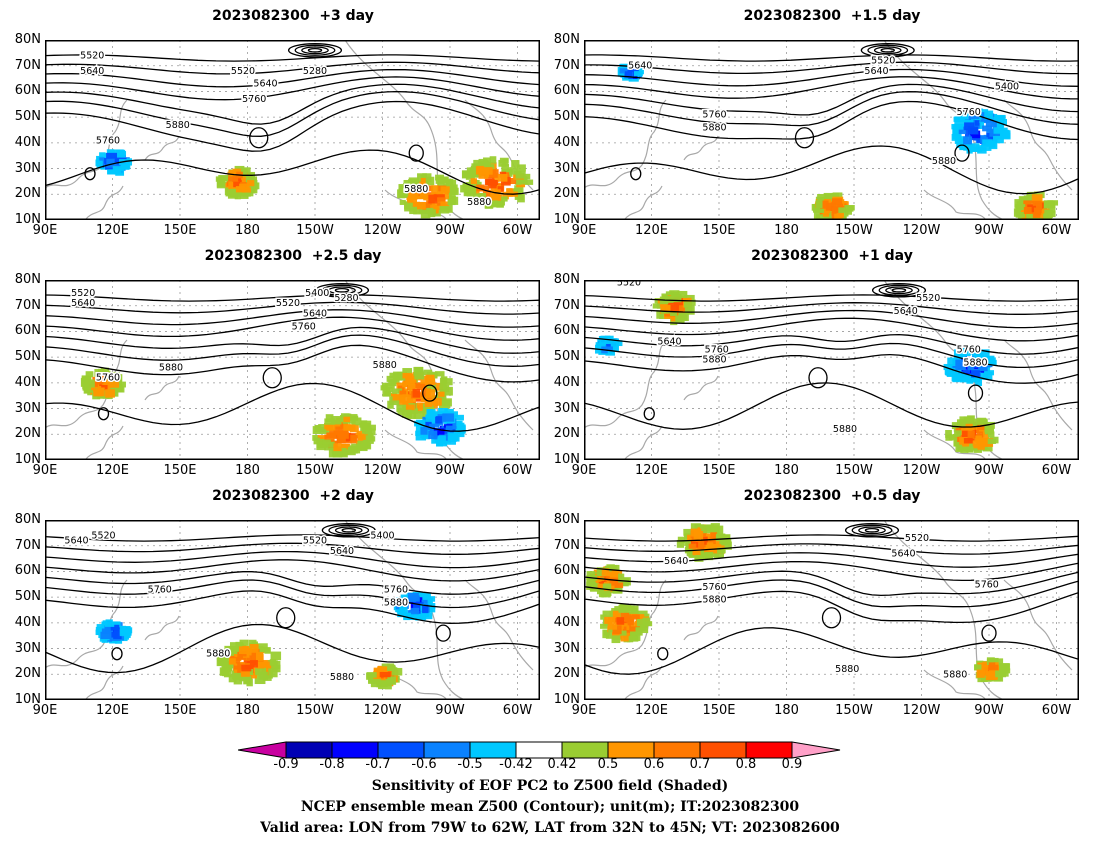  What do you see at coordinates (103, 535) in the screenshot?
I see `contour-label: 5520` at bounding box center [103, 535].